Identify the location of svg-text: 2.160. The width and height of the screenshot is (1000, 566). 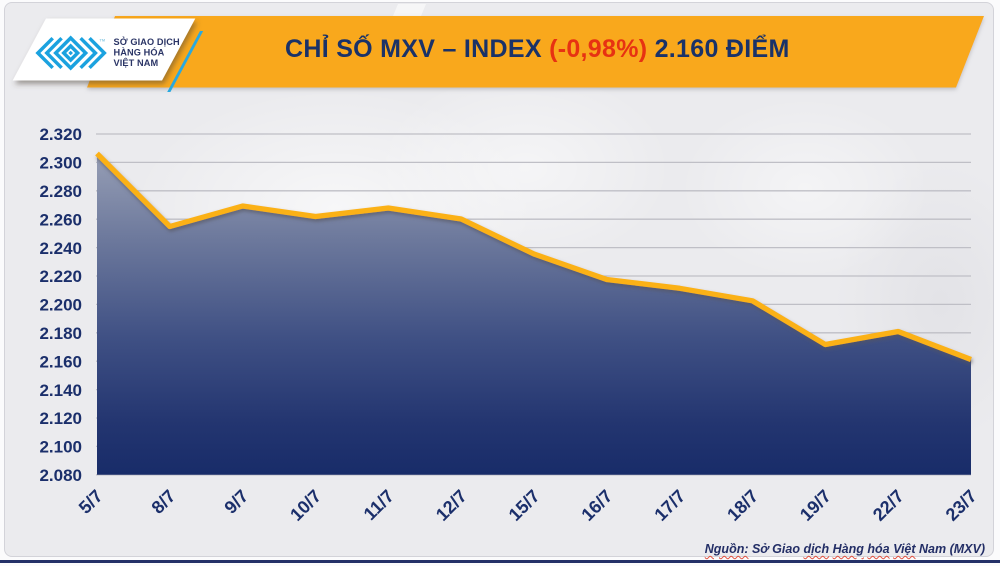
(60, 361).